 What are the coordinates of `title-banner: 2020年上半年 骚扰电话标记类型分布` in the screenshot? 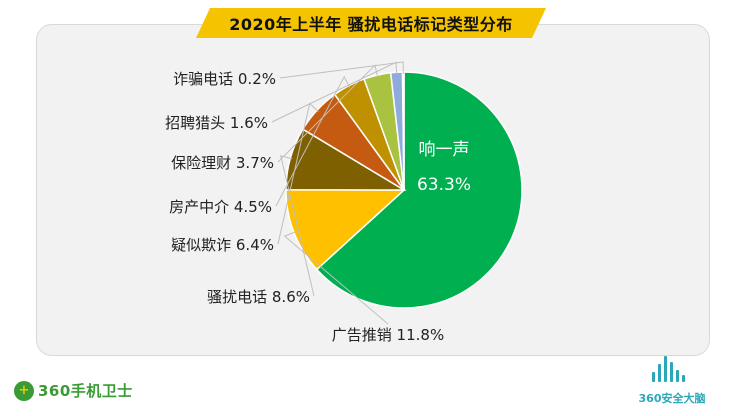 It's located at (371, 23).